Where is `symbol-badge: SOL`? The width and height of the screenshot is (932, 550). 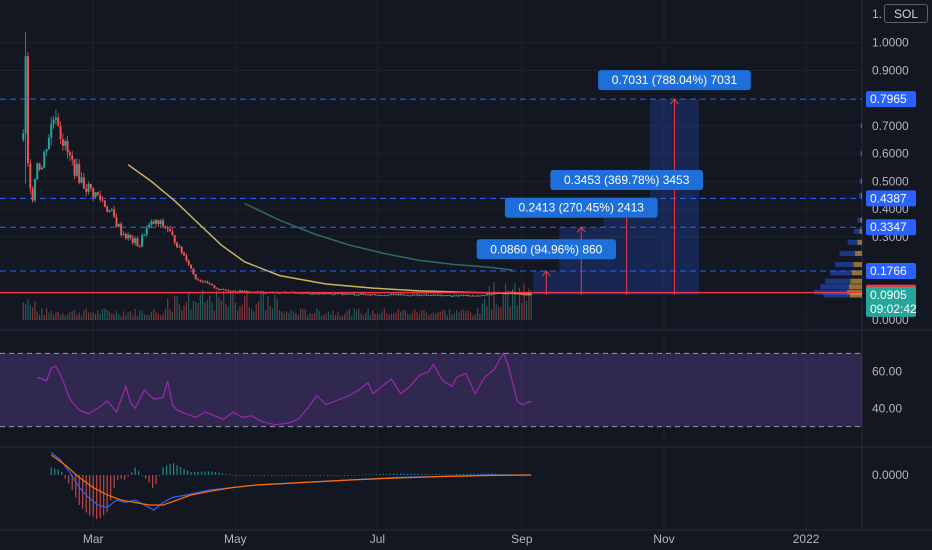
symbol-badge: SOL is located at coordinates (906, 13).